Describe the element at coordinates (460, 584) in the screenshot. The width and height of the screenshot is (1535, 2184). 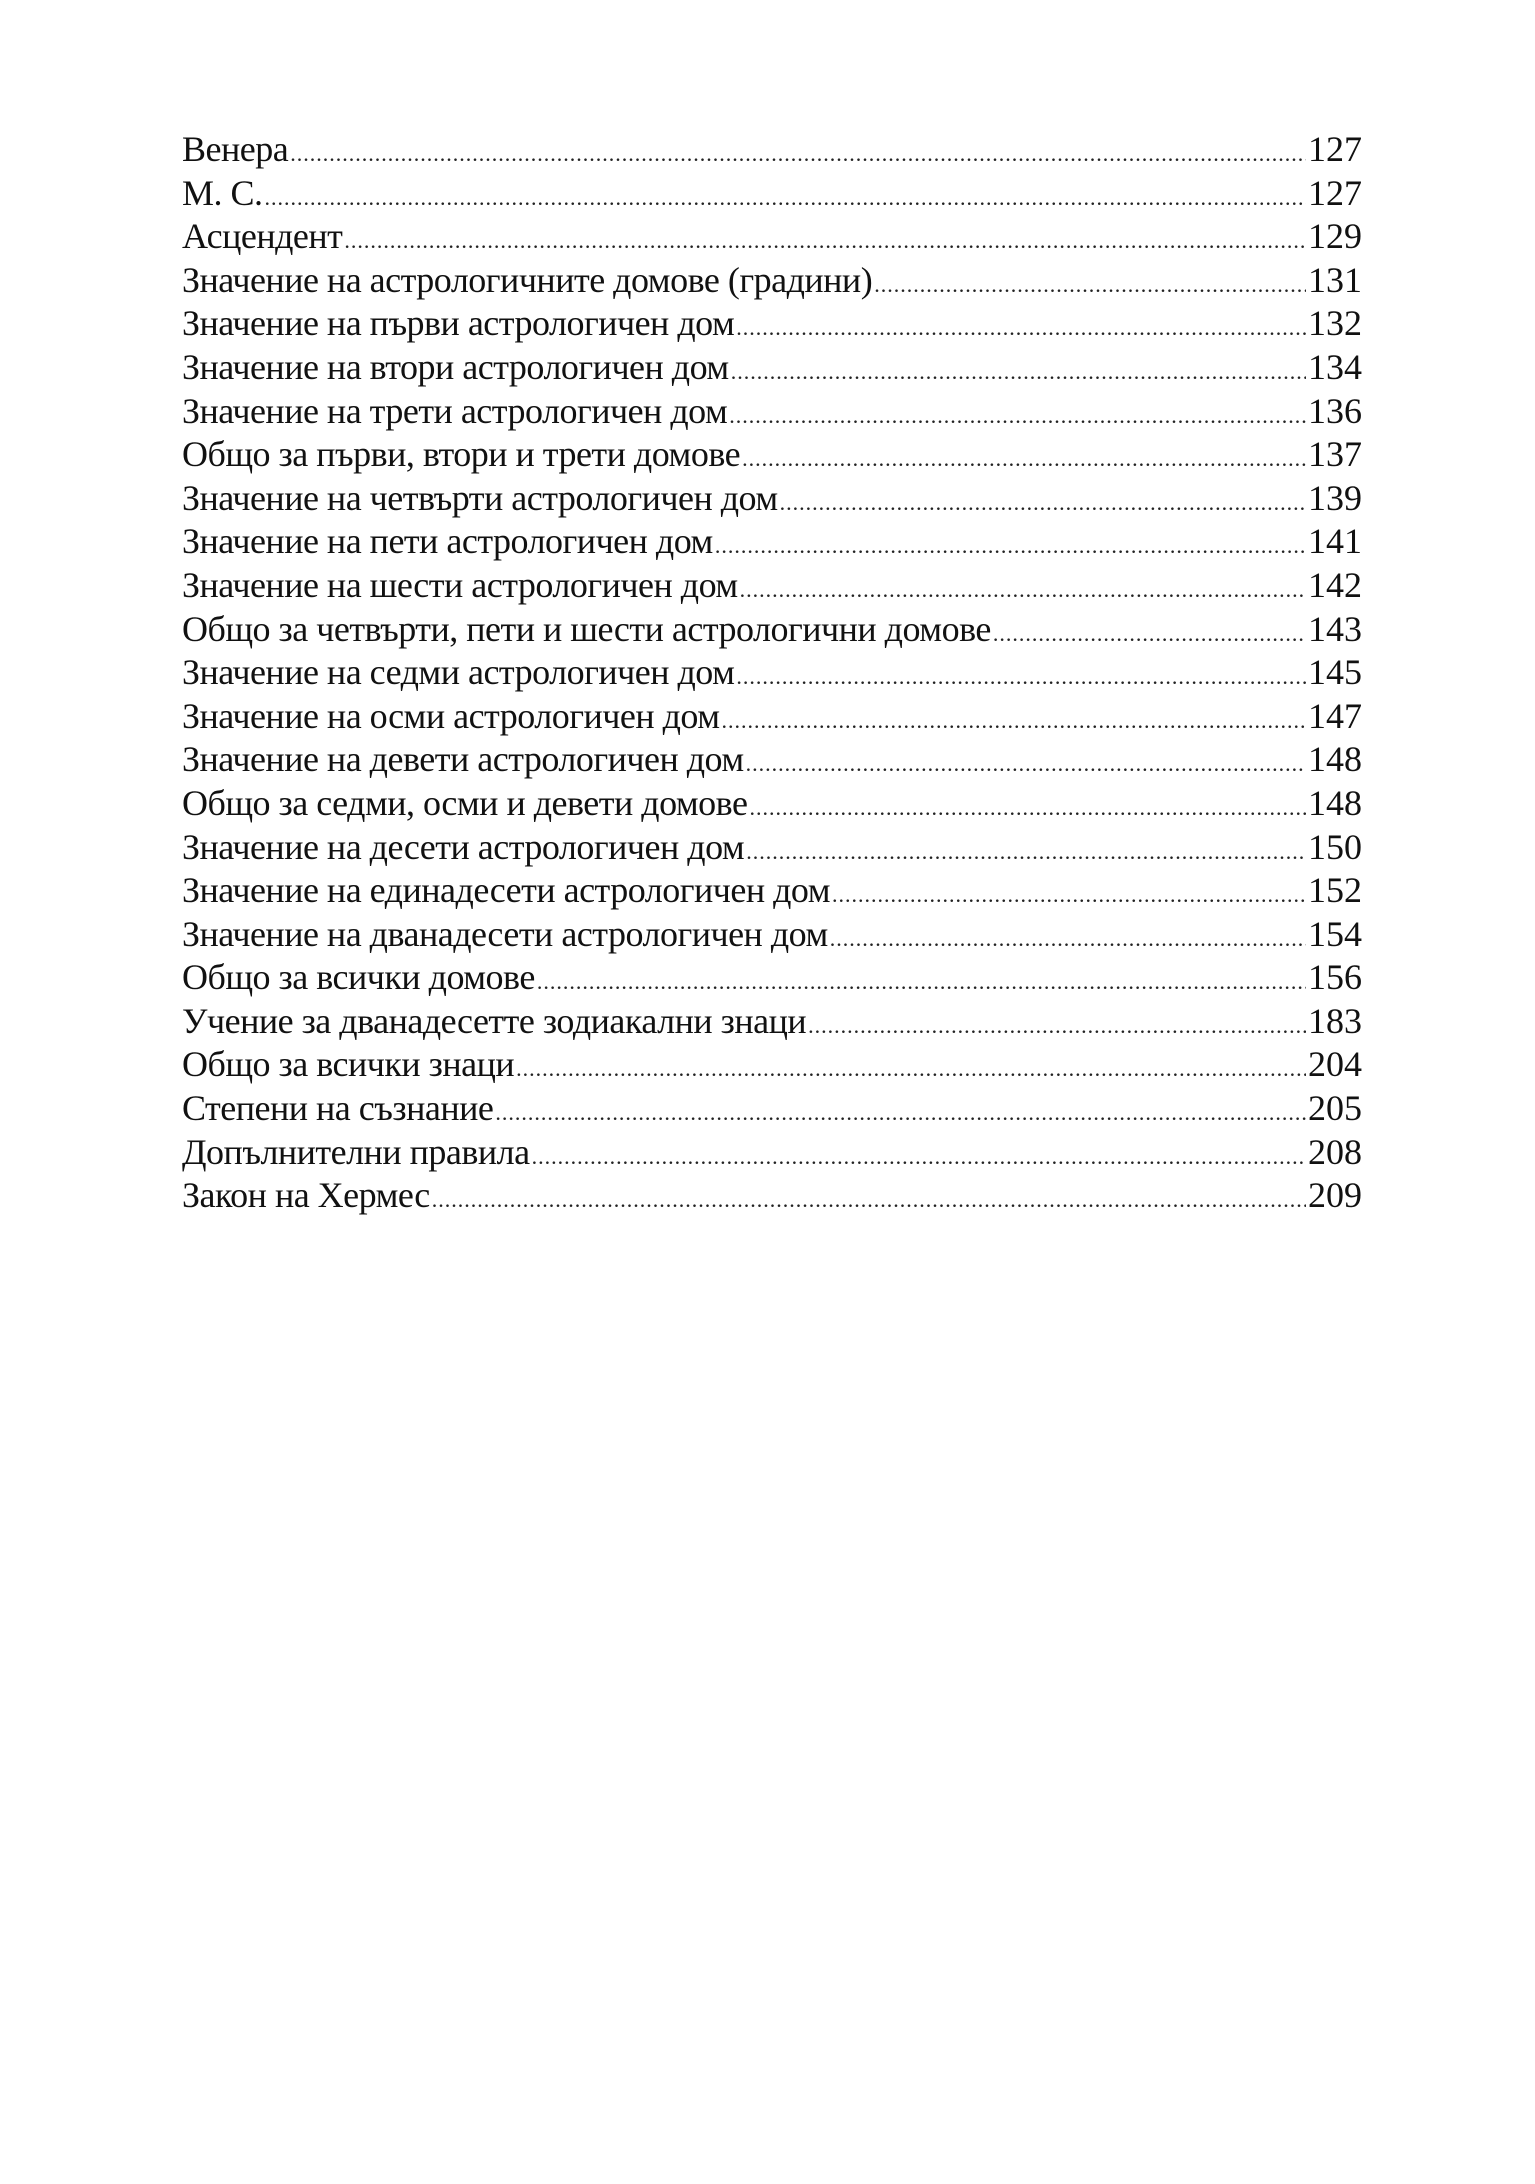
I see `toc-entry-title: Значение на шести астрологичен дом` at that location.